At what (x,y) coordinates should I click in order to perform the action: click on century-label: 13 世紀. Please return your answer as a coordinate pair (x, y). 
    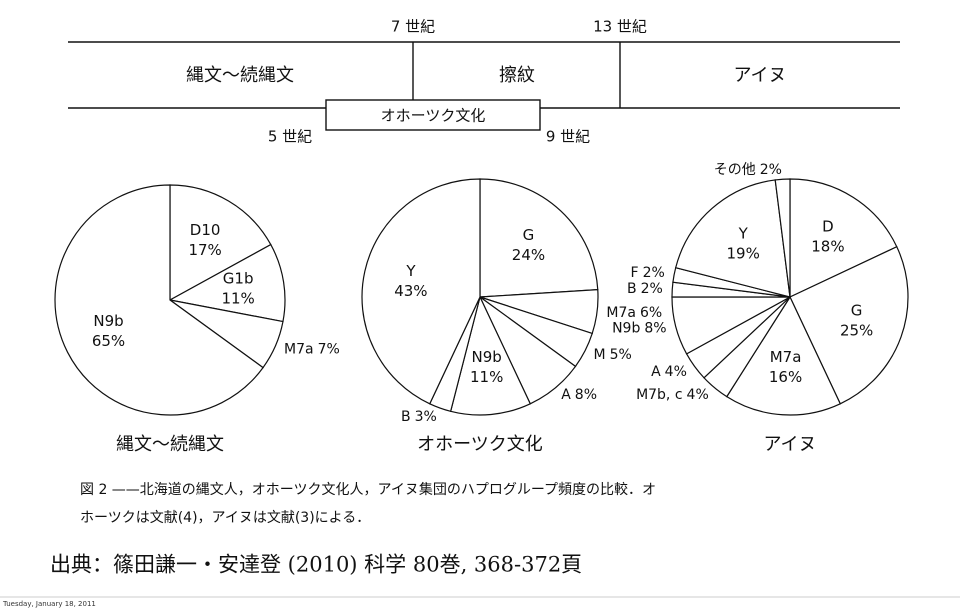
    Looking at the image, I should click on (620, 27).